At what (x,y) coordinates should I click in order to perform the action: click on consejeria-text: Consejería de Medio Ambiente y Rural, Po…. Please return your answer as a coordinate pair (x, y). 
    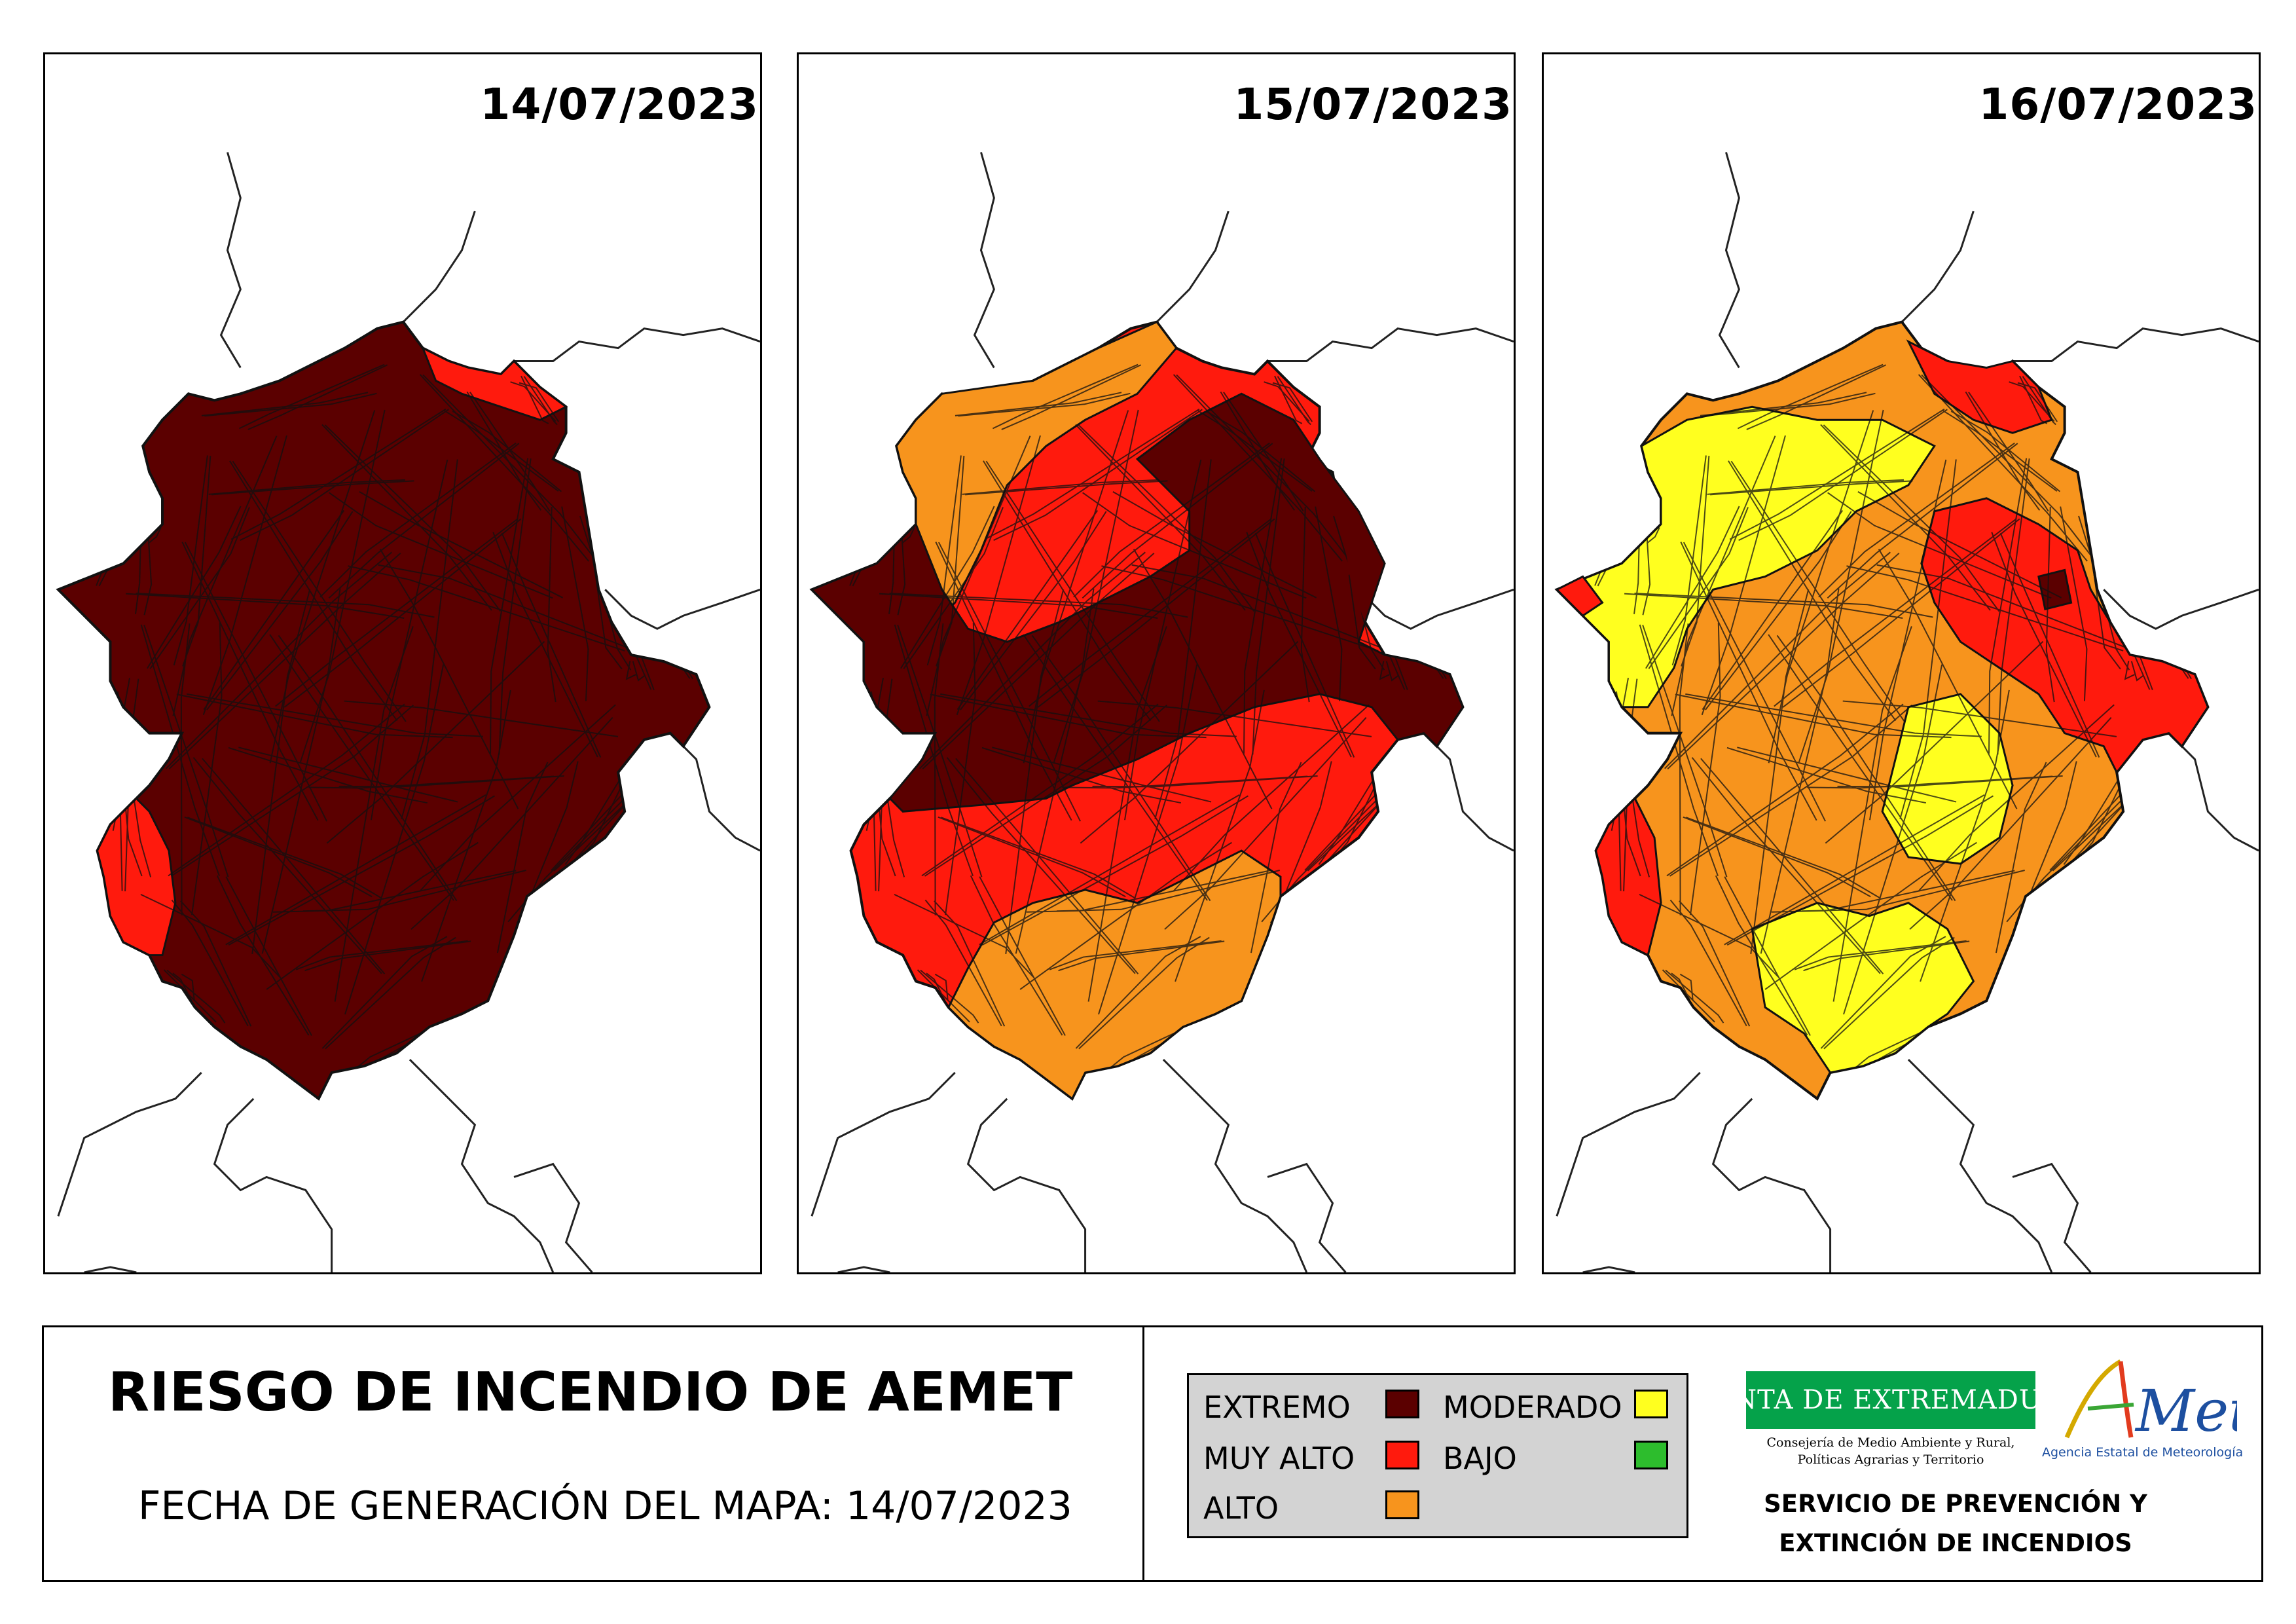
    Looking at the image, I should click on (1890, 1451).